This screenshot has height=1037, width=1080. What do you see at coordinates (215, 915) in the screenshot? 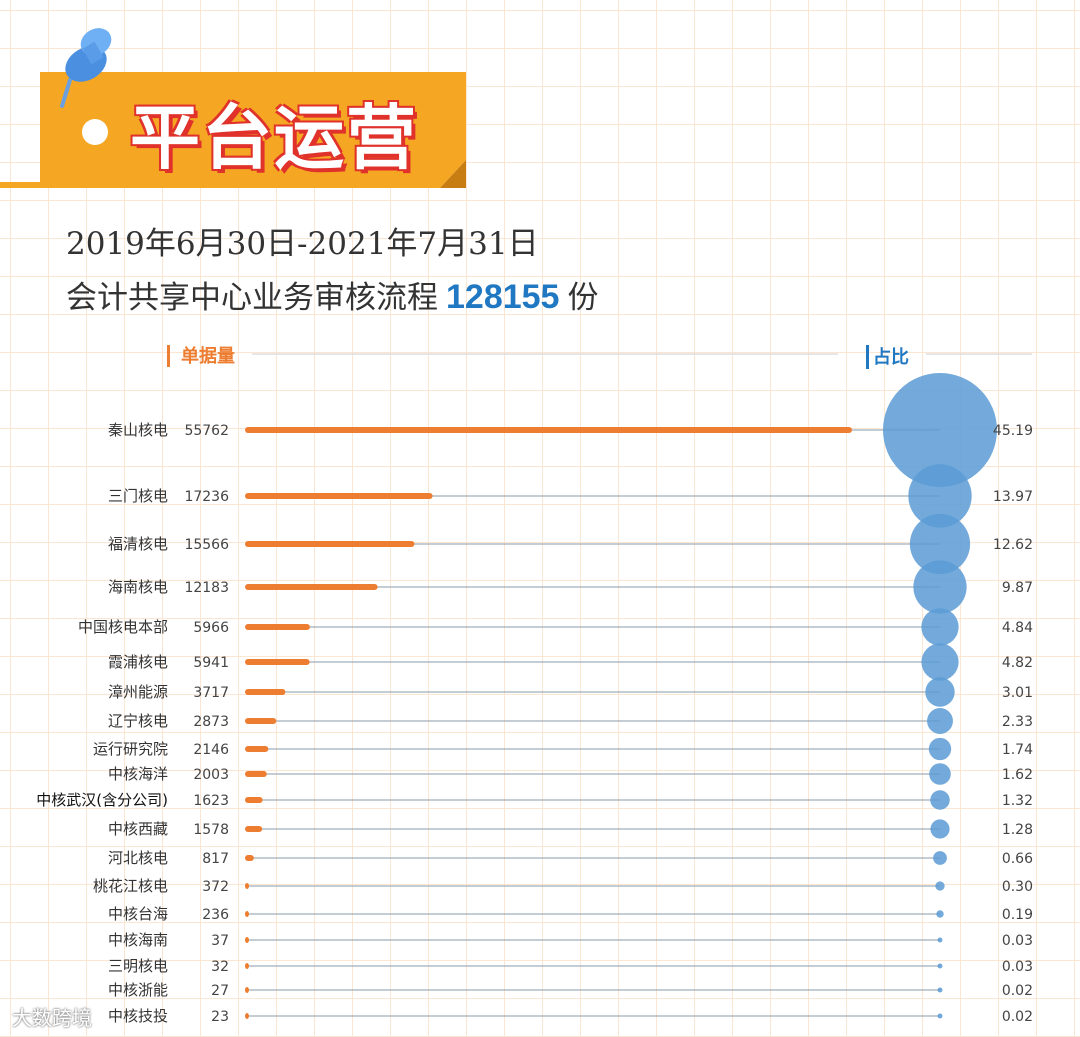
I see `value-label: 236` at bounding box center [215, 915].